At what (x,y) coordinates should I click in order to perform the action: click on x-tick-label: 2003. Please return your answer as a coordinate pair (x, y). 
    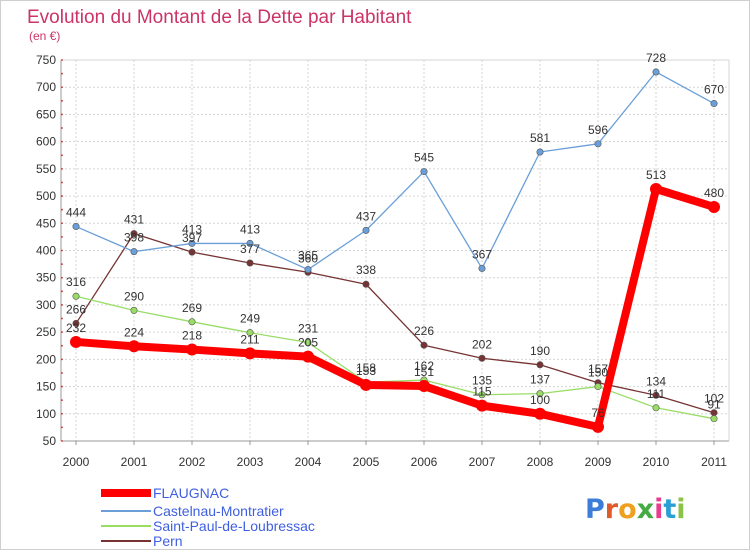
    Looking at the image, I should click on (250, 462).